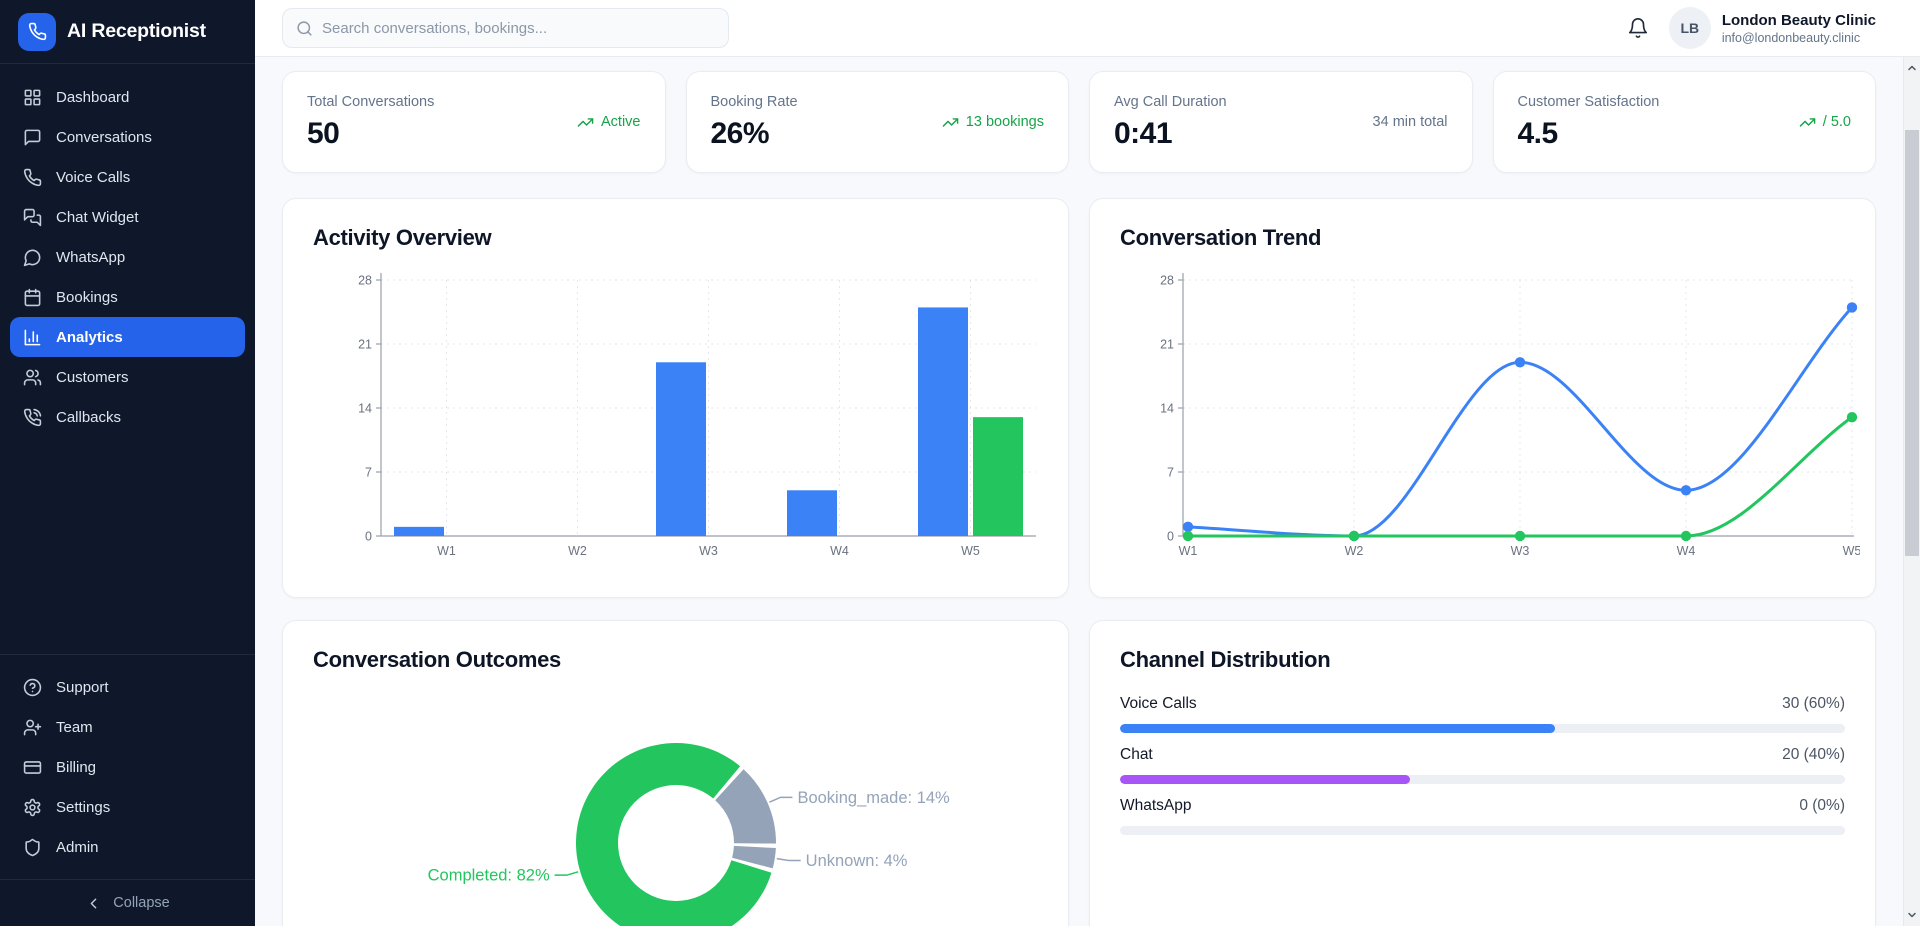  I want to click on activity-overview-title: Activity Overview, so click(402, 237).